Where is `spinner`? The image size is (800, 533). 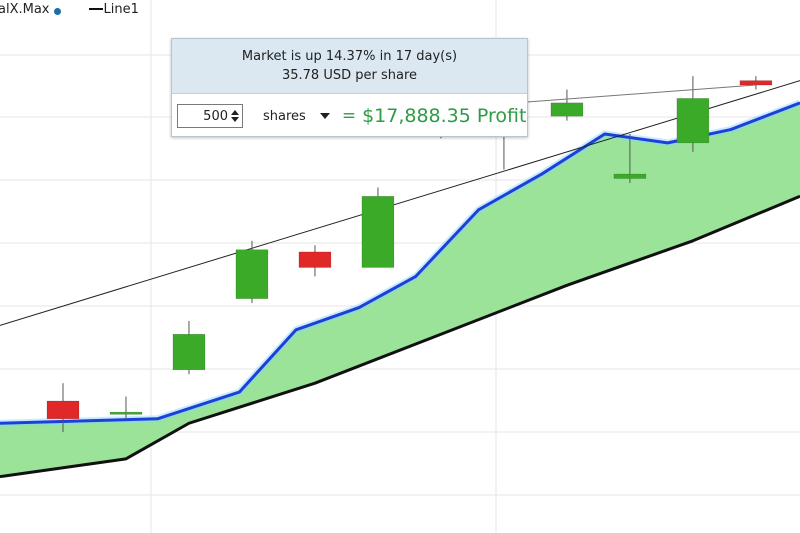 spinner is located at coordinates (235, 116).